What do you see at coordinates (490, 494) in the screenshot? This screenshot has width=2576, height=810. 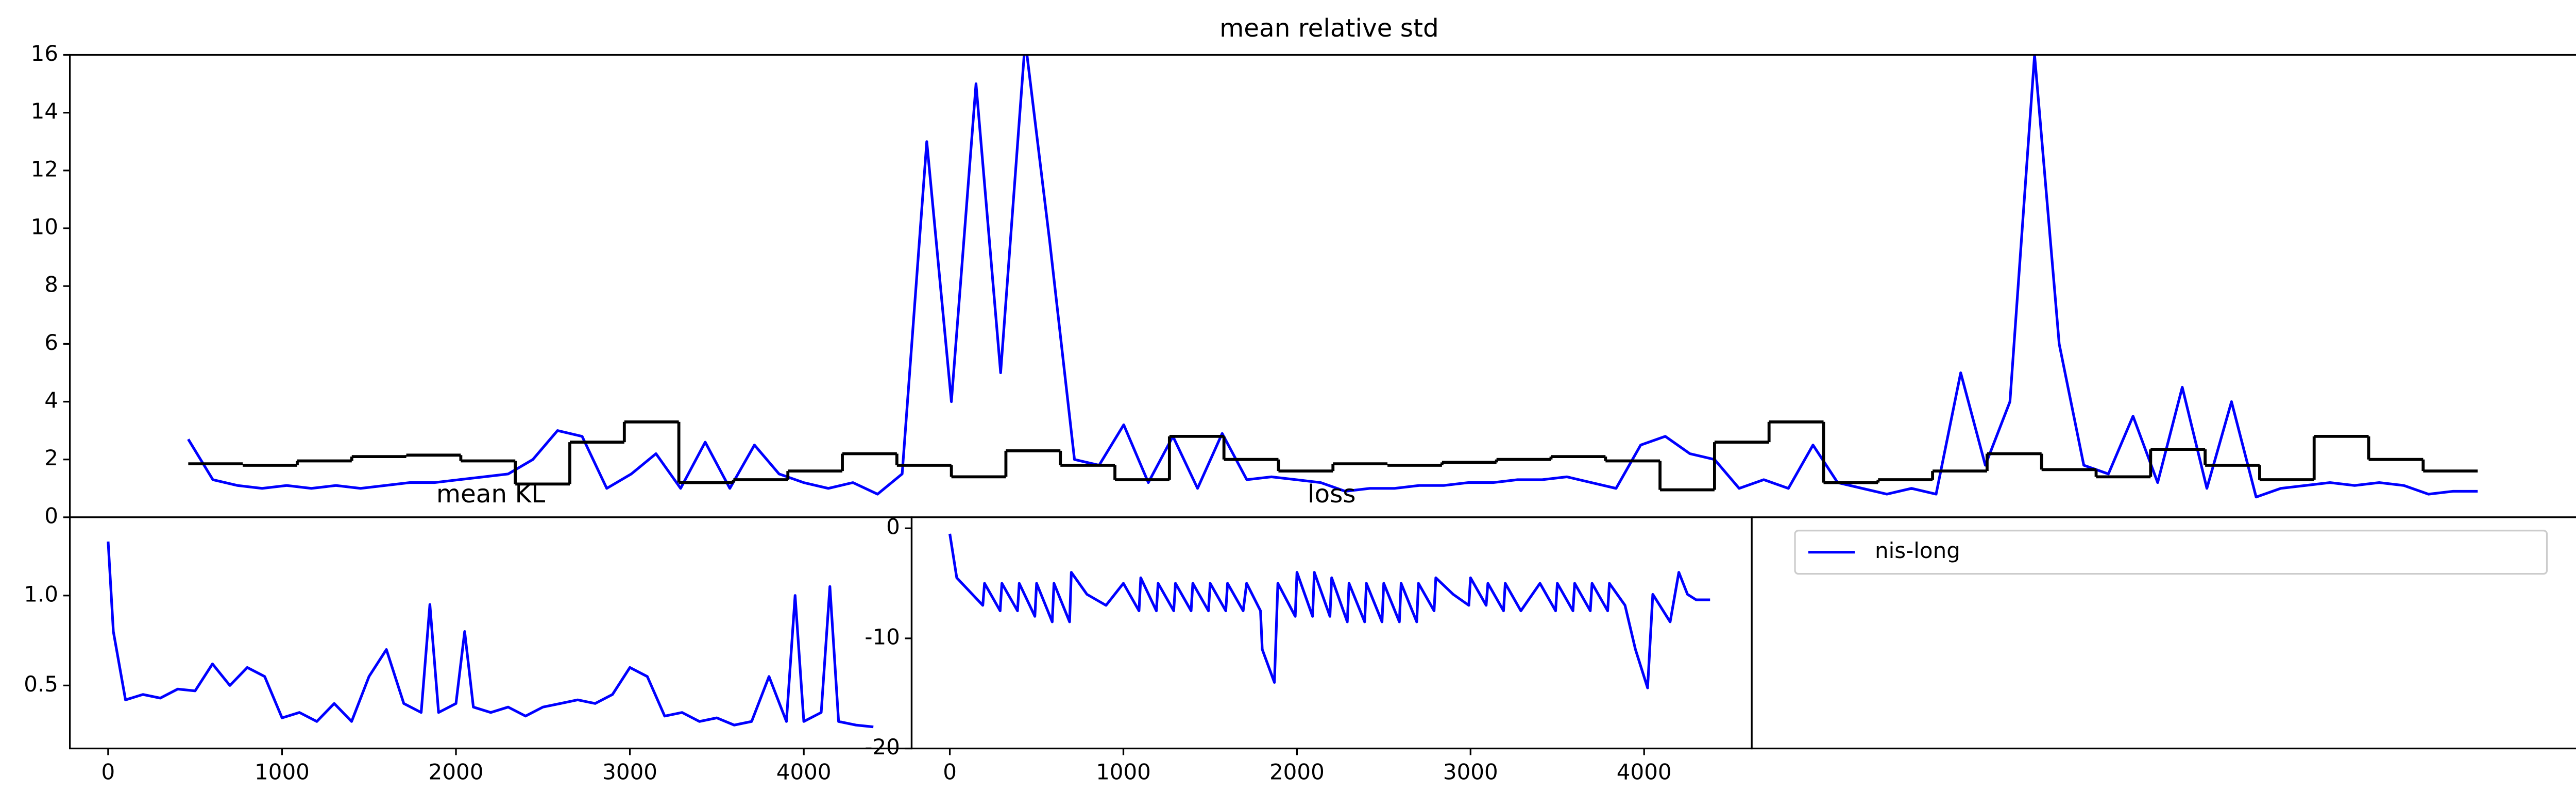 I see `chart-title: mean KL` at bounding box center [490, 494].